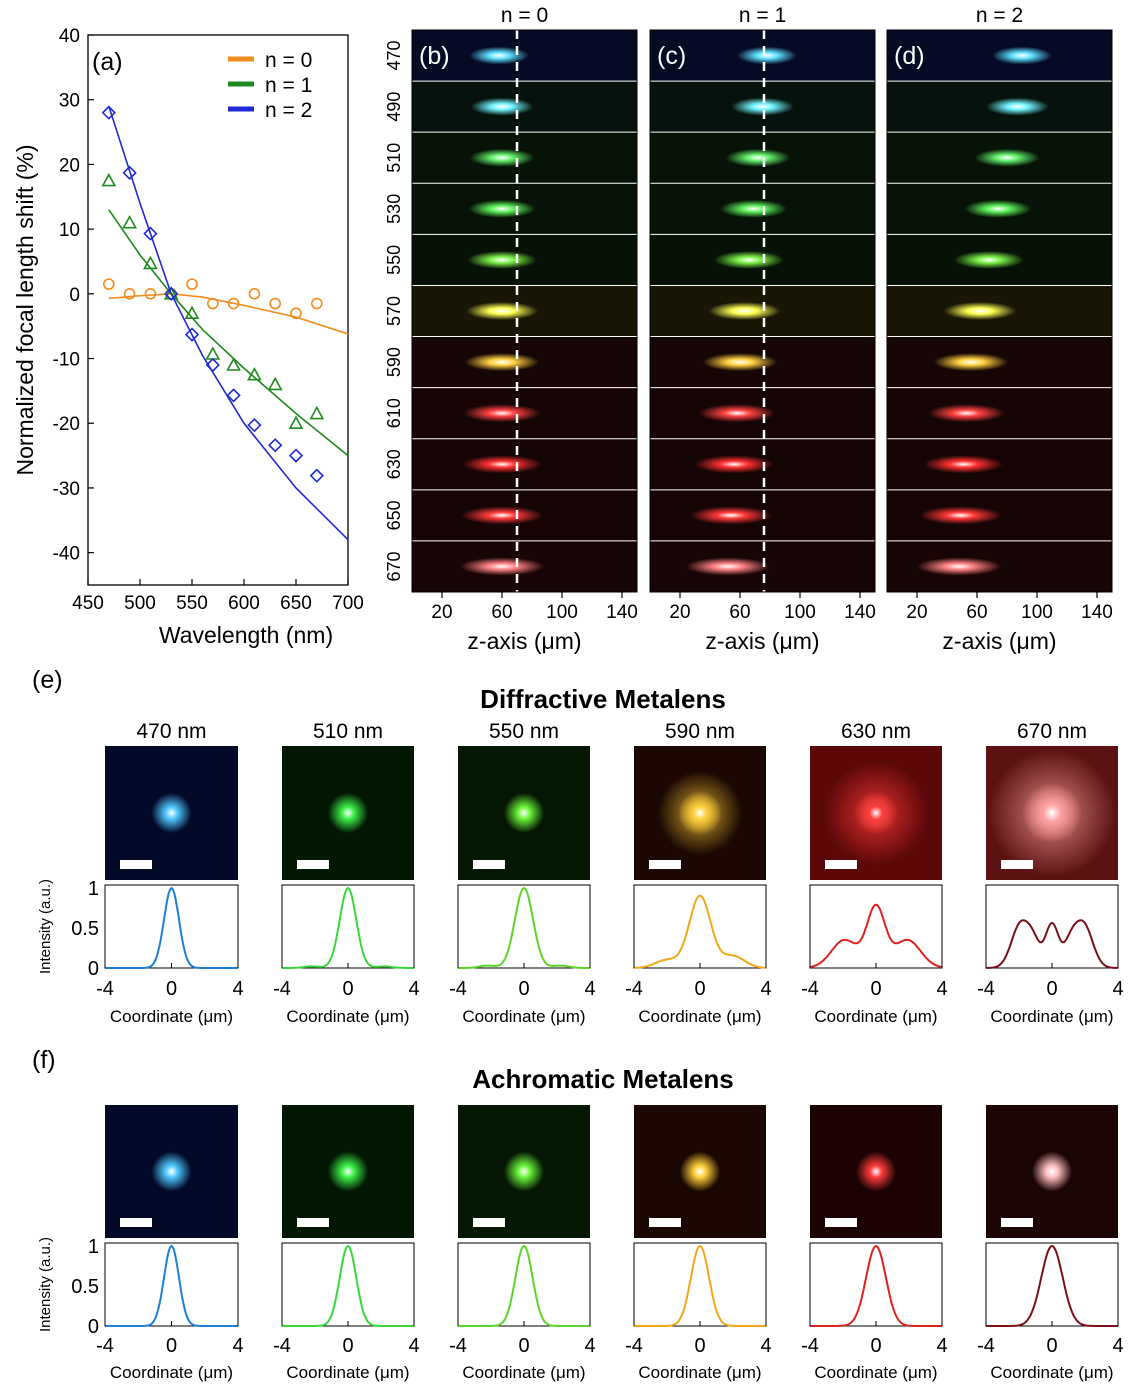 This screenshot has width=1137, height=1387. Describe the element at coordinates (394, 311) in the screenshot. I see `row-wavelength-label: 570` at that location.